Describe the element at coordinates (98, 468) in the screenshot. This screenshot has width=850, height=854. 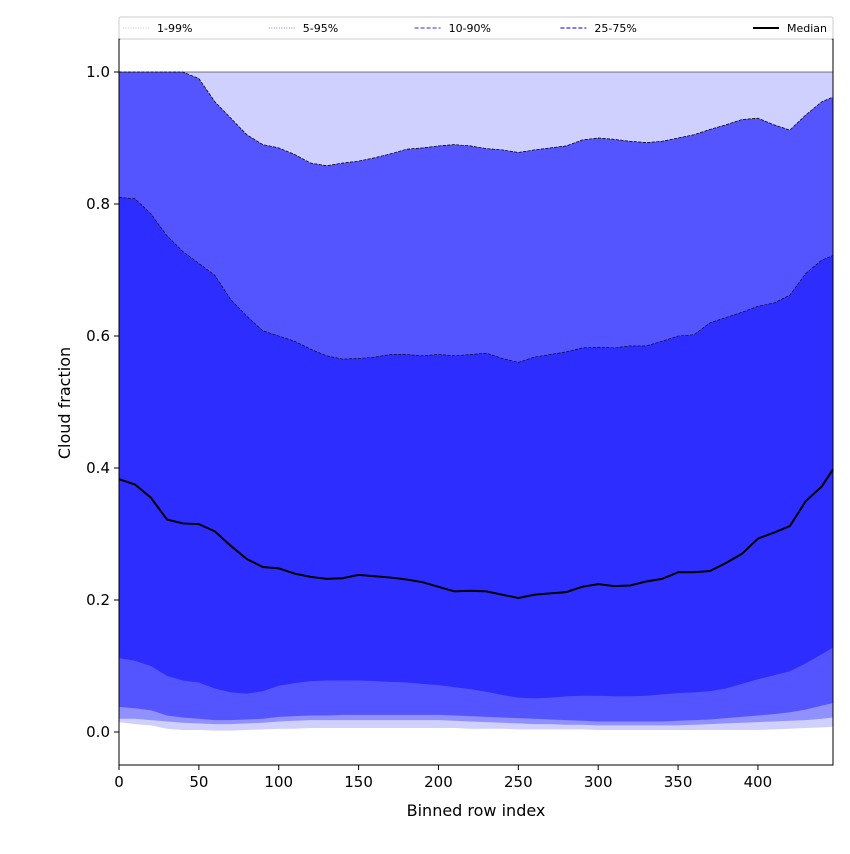
I see `y-tick-label: 0.4` at that location.